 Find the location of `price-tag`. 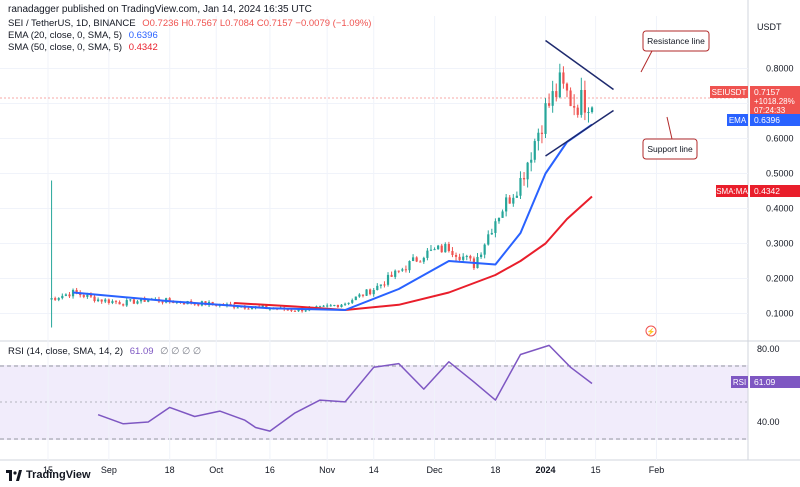

price-tag is located at coordinates (775, 100).